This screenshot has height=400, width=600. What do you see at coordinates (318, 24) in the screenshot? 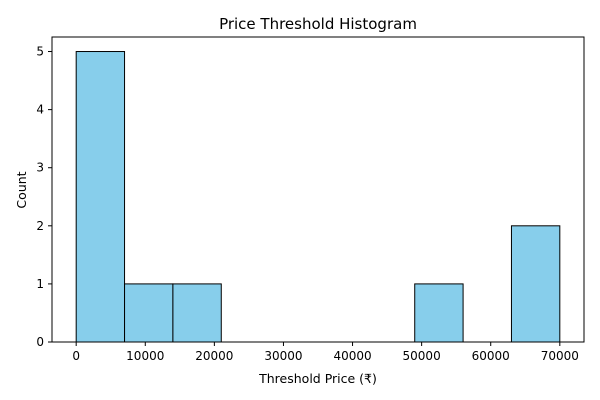
I see `chart-title: Price Threshold Histogram` at bounding box center [318, 24].